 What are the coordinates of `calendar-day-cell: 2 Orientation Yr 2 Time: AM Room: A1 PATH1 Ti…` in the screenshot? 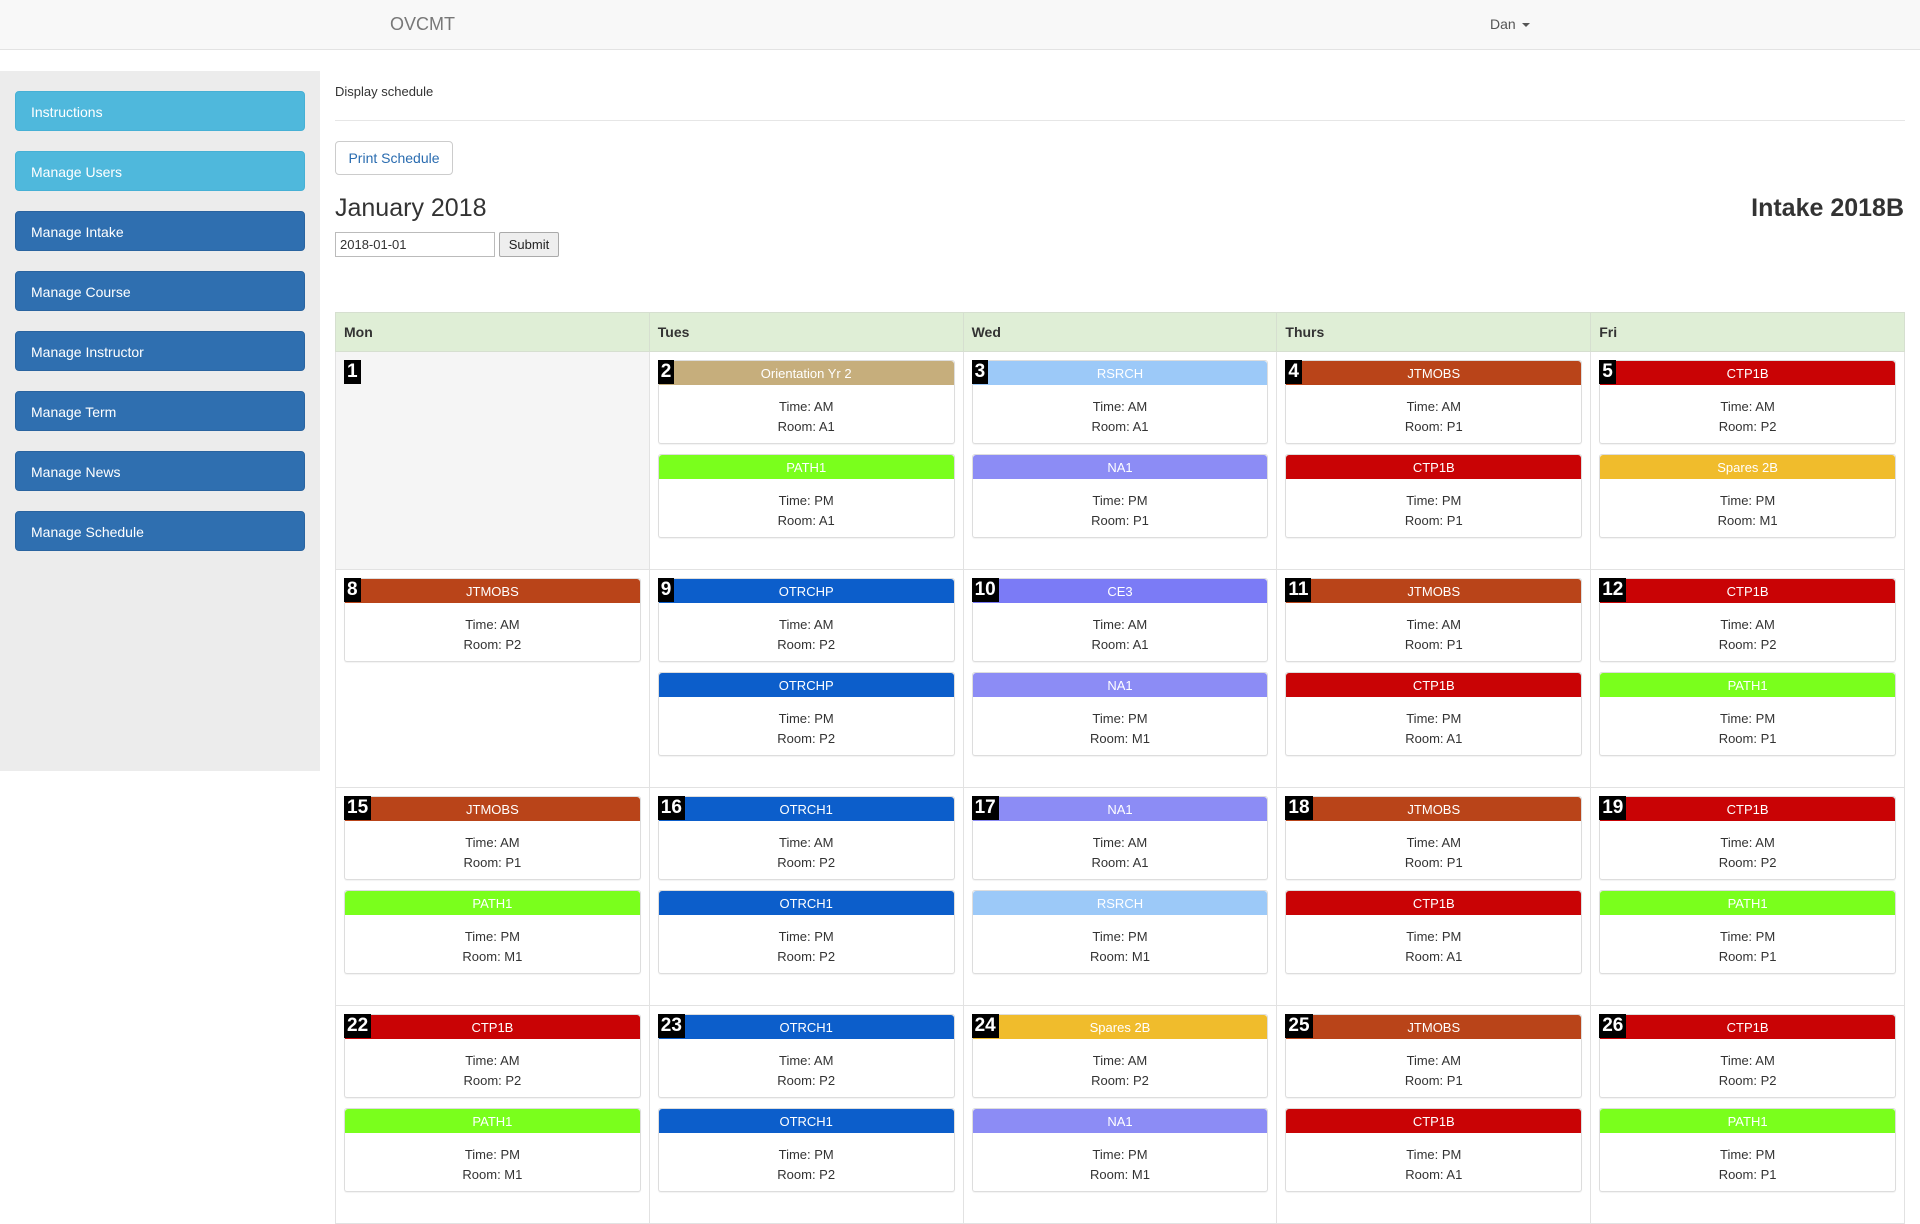 It's located at (806, 460).